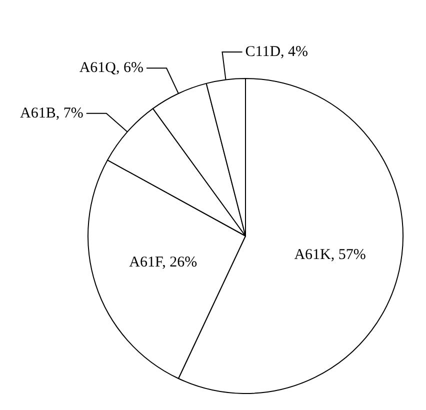  I want to click on slice-label: A61Q, 6%, so click(111, 68).